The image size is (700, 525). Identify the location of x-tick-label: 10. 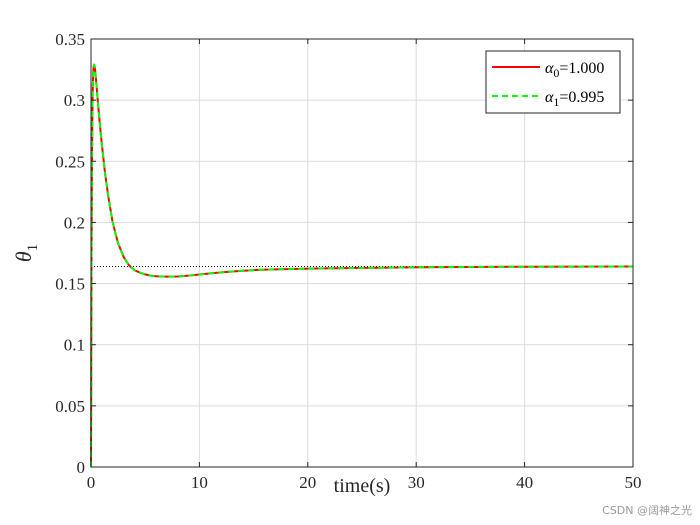
(199, 482).